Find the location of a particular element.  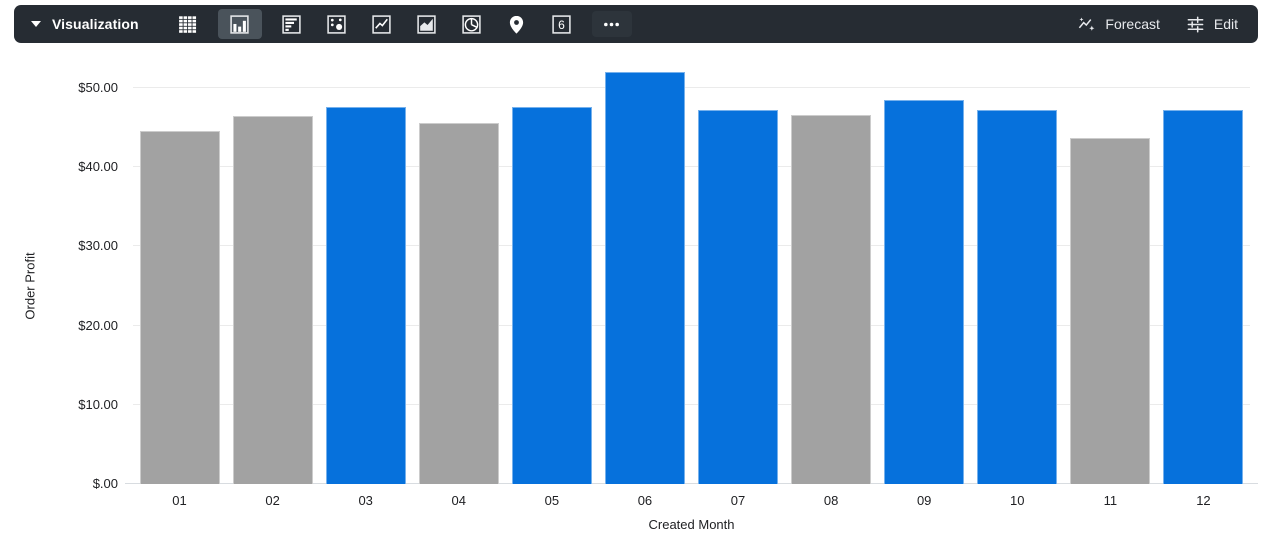

line-chart-icon is located at coordinates (381, 24).